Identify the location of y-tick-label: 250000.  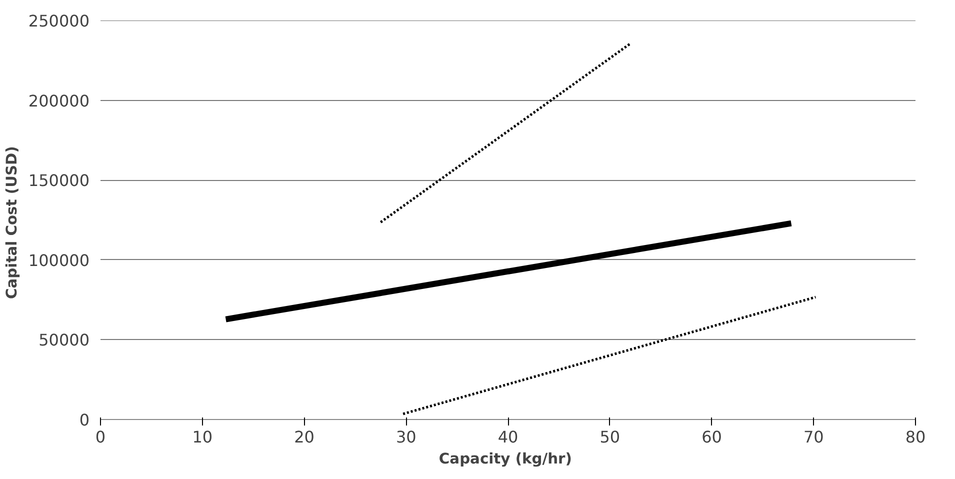
(59, 21).